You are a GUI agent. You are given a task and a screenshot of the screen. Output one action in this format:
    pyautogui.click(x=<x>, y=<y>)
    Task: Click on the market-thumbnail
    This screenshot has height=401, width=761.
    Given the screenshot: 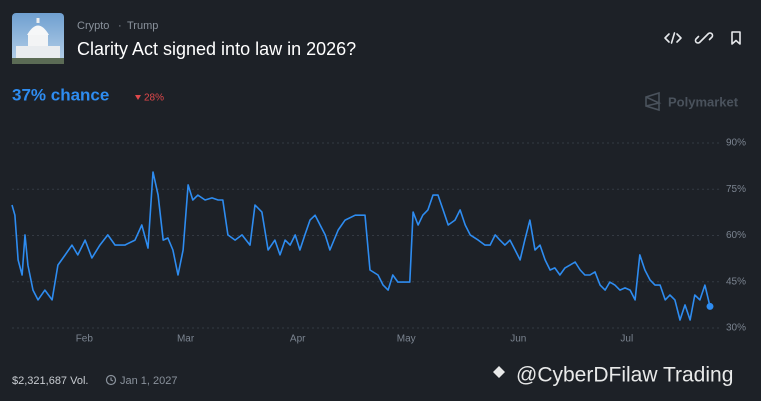 What is the action you would take?
    pyautogui.click(x=38, y=38)
    